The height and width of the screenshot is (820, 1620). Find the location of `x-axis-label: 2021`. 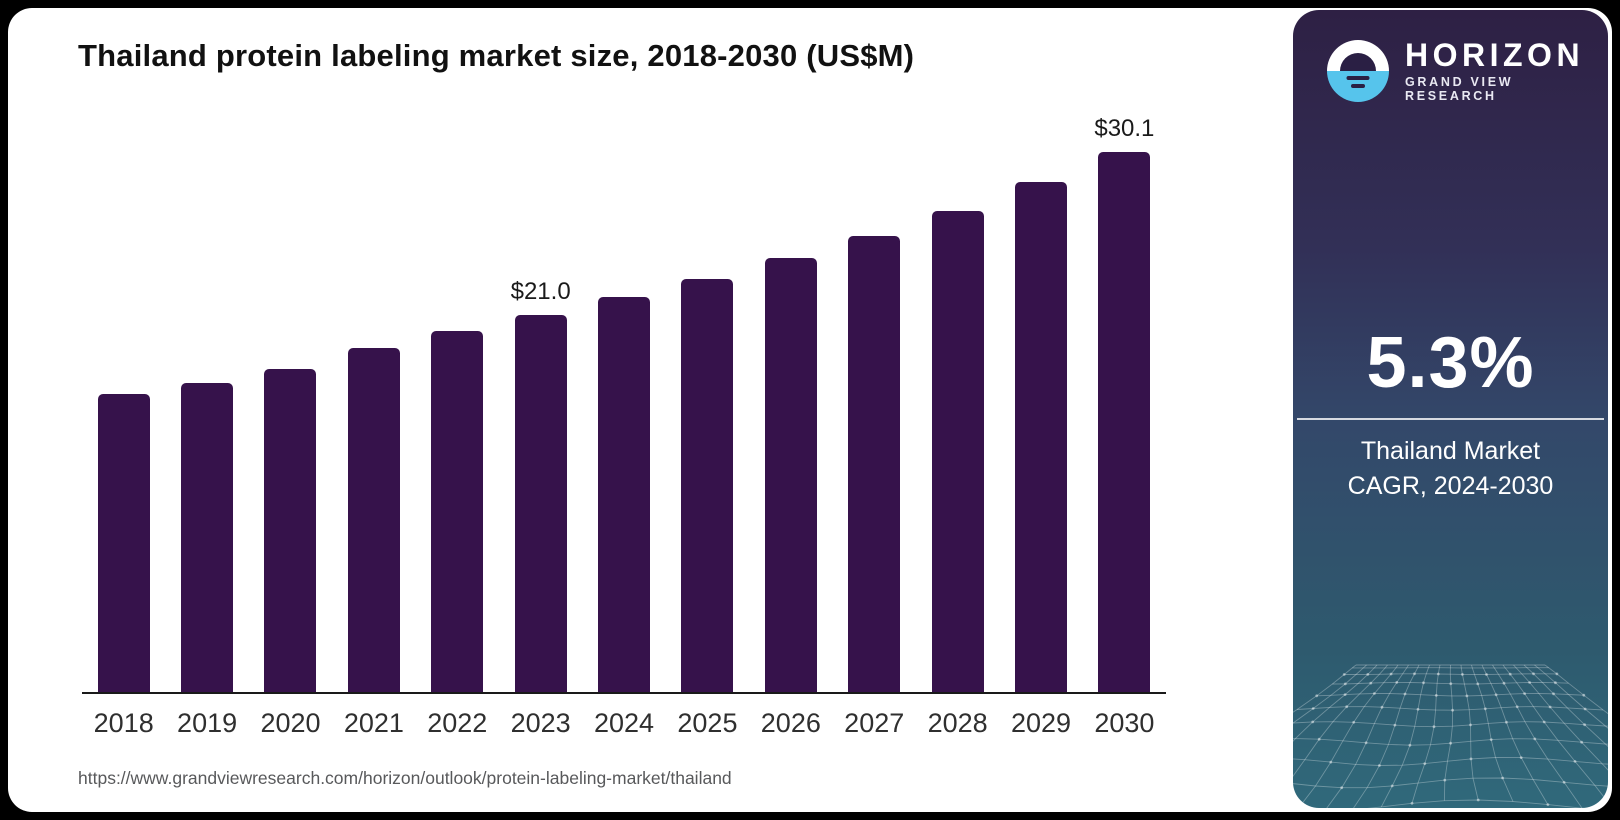

x-axis-label: 2021 is located at coordinates (373, 723).